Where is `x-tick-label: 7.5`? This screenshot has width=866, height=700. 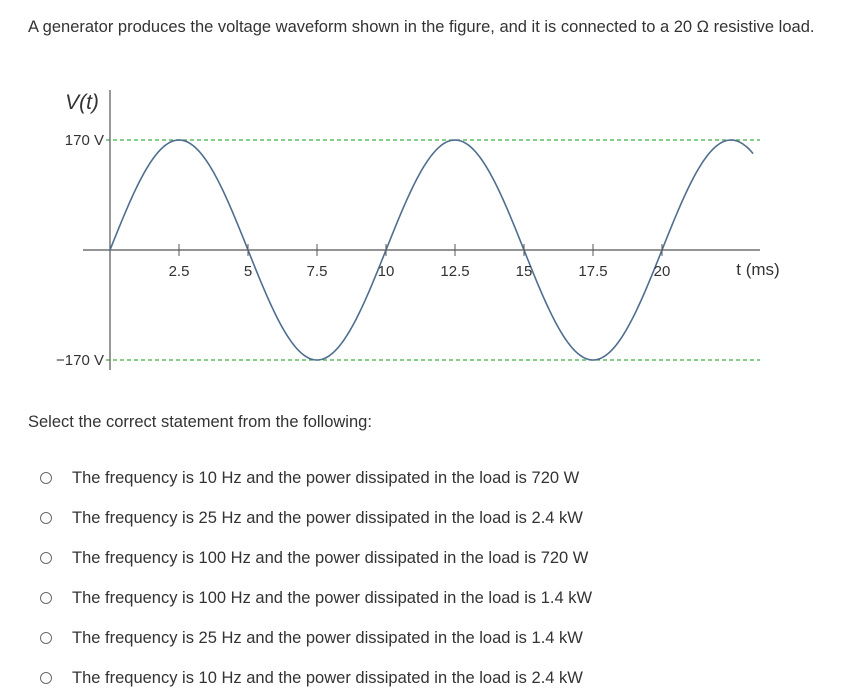 x-tick-label: 7.5 is located at coordinates (317, 271).